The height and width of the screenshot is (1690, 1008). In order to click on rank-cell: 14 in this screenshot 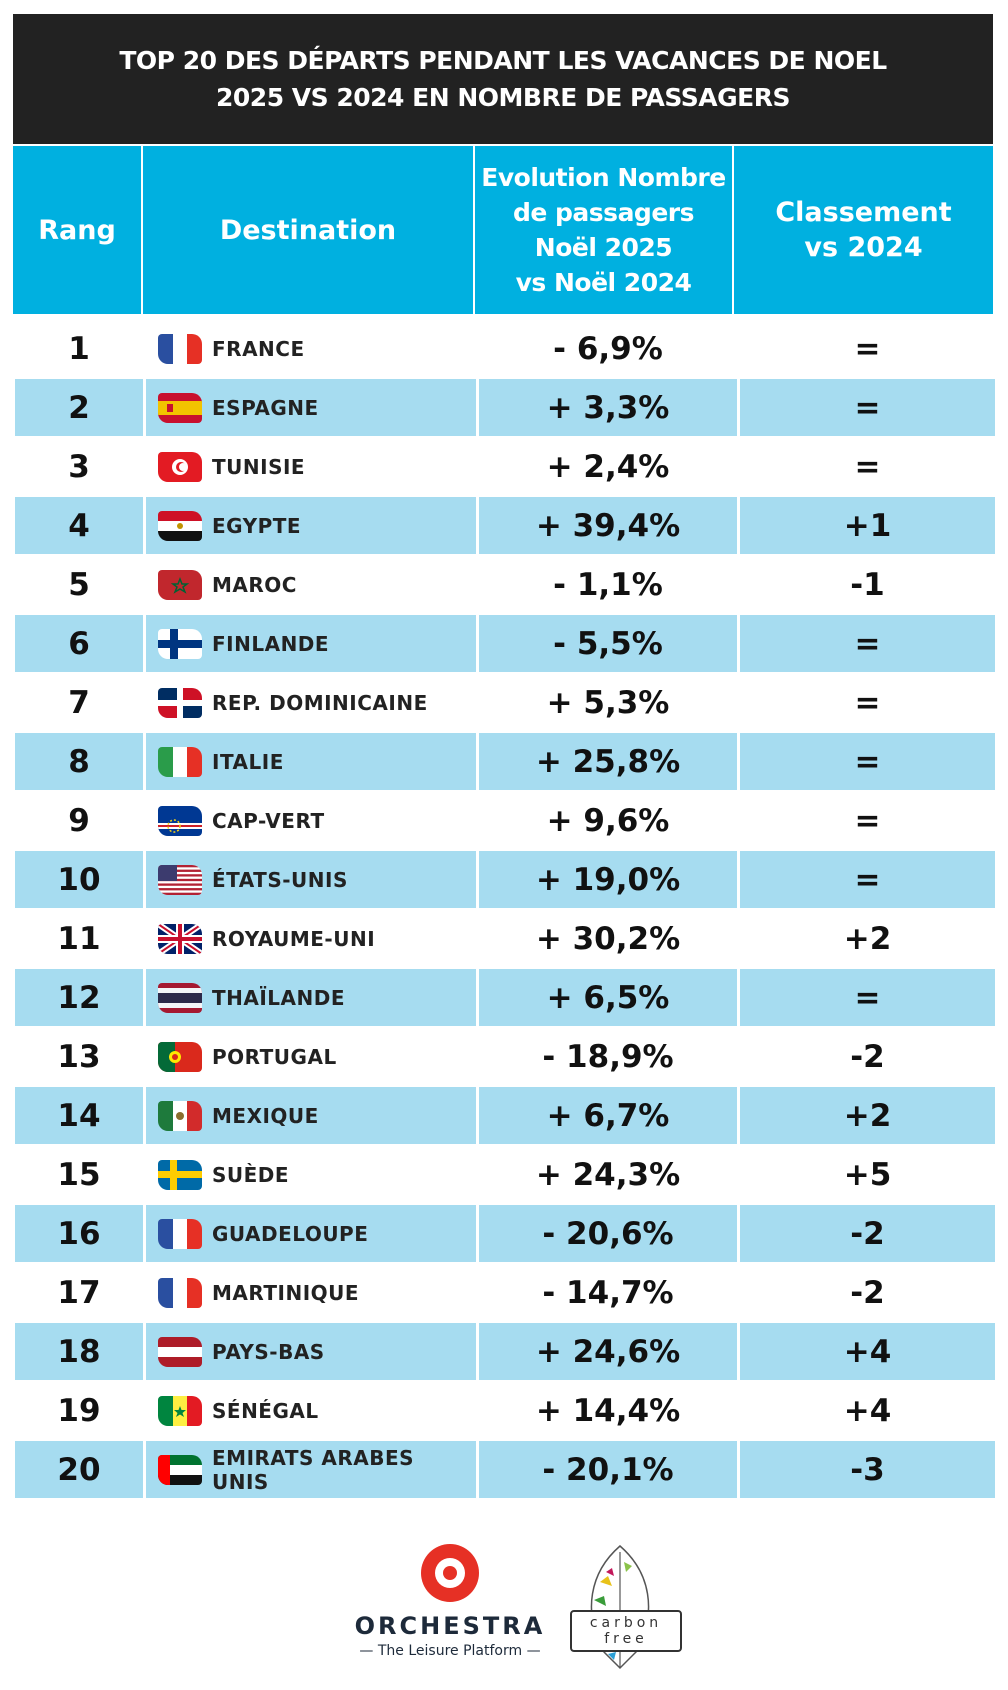, I will do `click(79, 1115)`.